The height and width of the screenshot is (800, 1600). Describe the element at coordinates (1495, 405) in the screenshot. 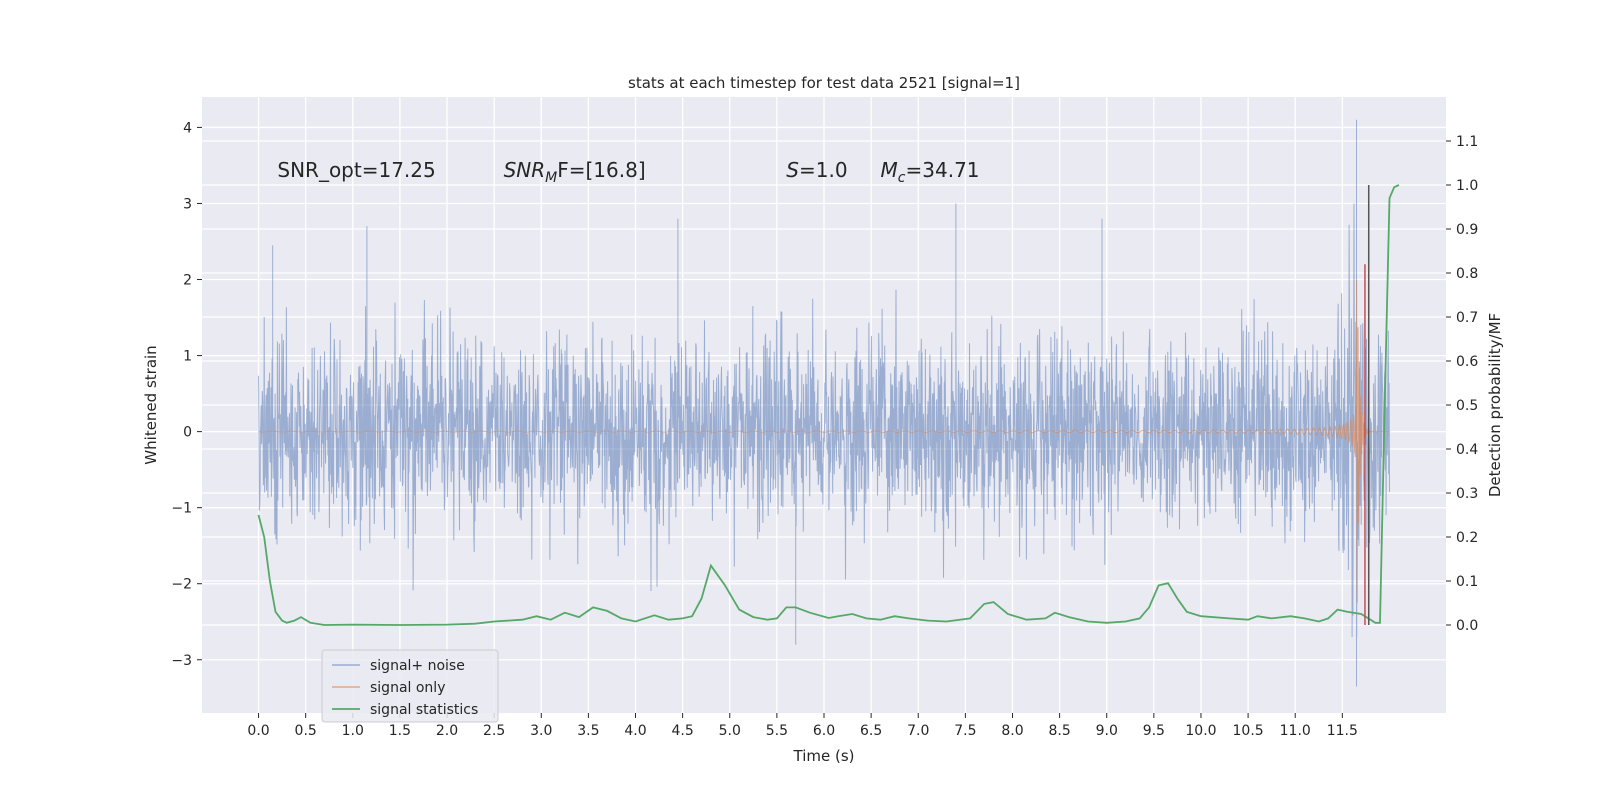

I see `y2-axis-label: Detection probability/MF` at that location.